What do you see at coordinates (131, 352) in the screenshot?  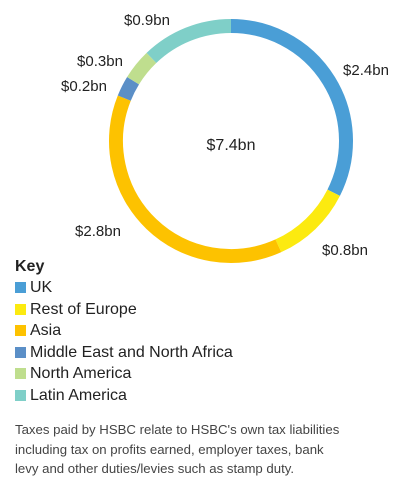 I see `legend-label-middle-east-north-africa: Middle East and North Africa` at bounding box center [131, 352].